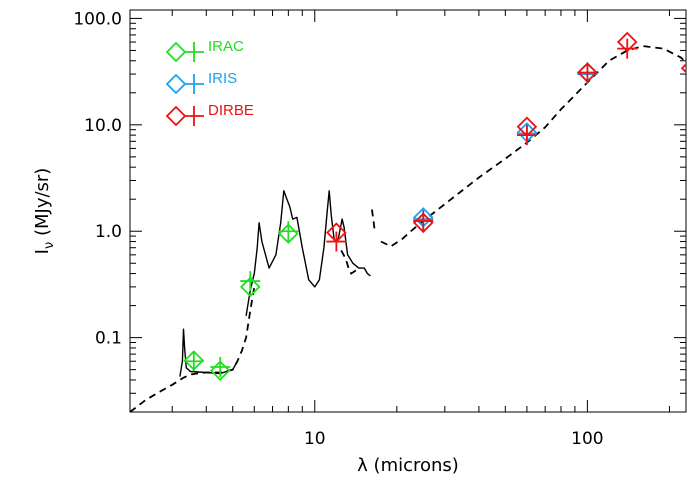 Image resolution: width=687 pixels, height=480 pixels. Describe the element at coordinates (226, 46) in the screenshot. I see `legend-irac-label: IRAC` at that location.